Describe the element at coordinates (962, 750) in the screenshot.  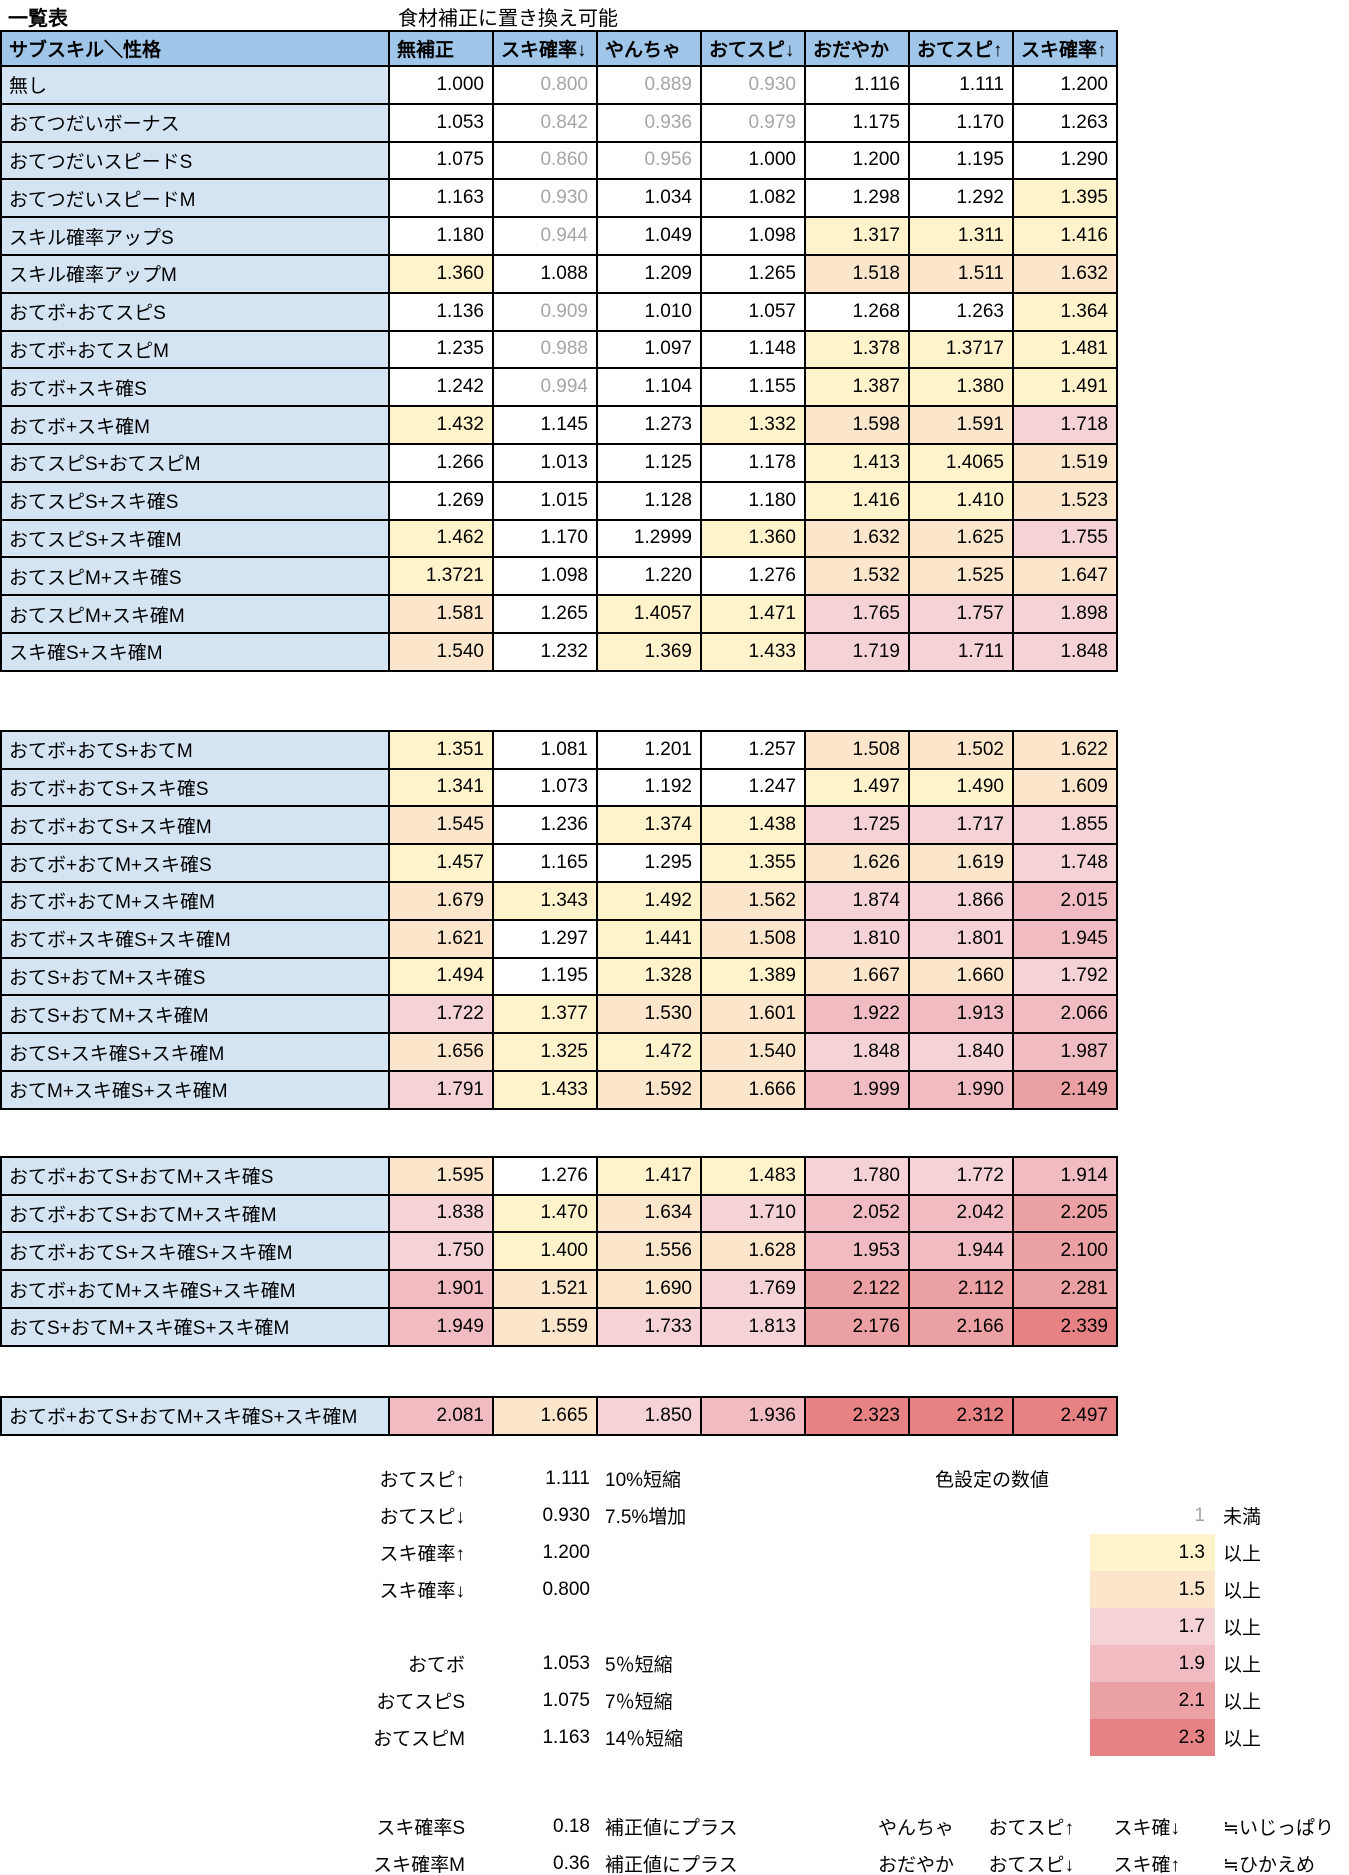
I see `value-cell: 1.502` at that location.